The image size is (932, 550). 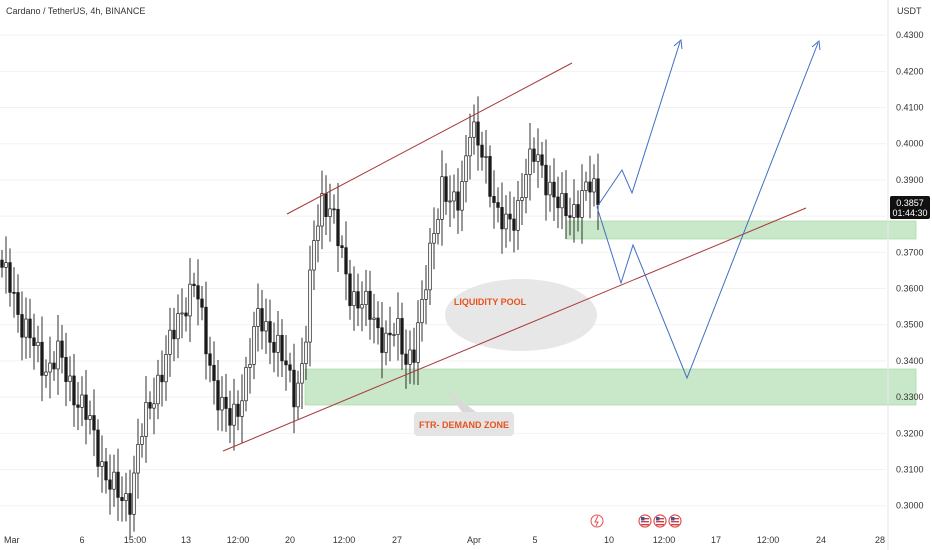 I want to click on channel-upper-line, so click(x=429, y=138).